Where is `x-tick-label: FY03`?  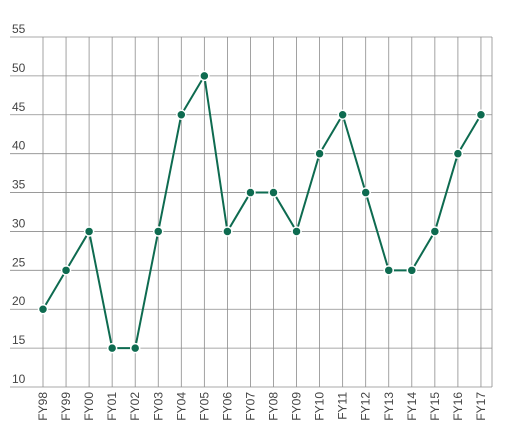 x-tick-label: FY03 is located at coordinates (158, 406).